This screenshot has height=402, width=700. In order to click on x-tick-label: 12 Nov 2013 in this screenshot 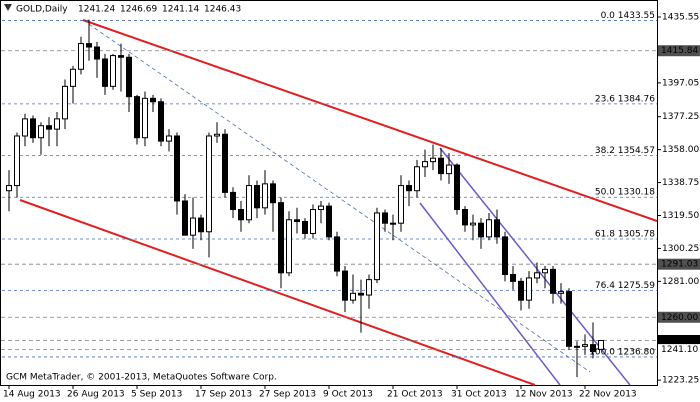, I will do `click(544, 395)`.